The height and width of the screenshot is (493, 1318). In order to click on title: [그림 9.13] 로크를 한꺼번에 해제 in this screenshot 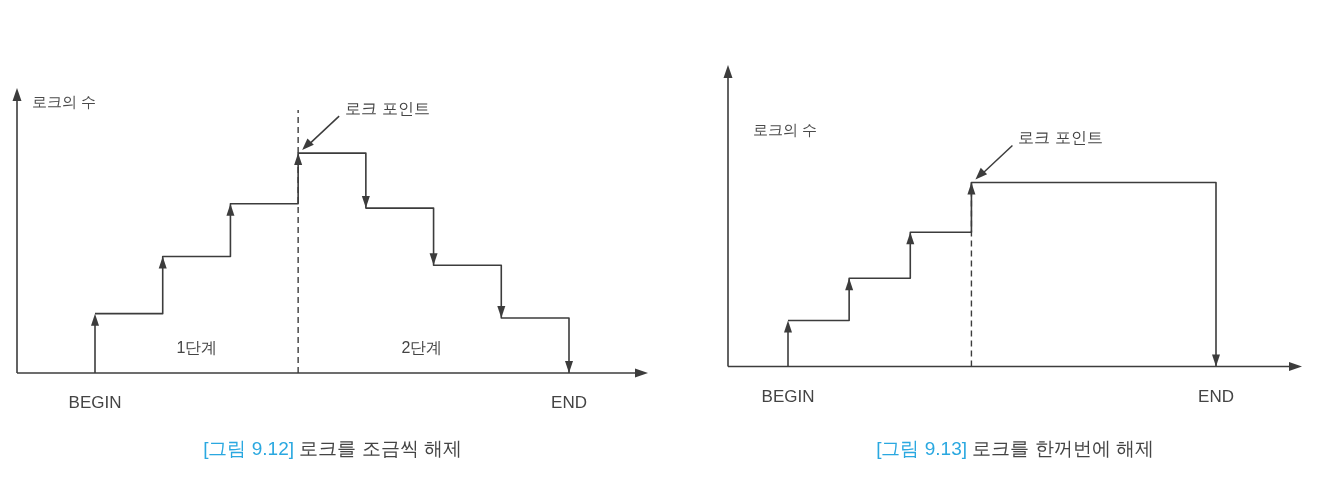, I will do `click(1015, 448)`.